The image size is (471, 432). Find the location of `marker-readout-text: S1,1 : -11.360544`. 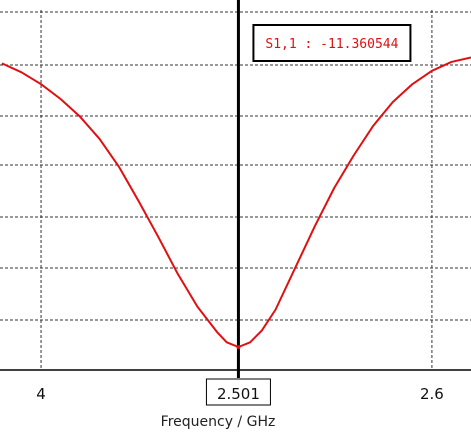

marker-readout-text: S1,1 : -11.360544 is located at coordinates (331, 44).